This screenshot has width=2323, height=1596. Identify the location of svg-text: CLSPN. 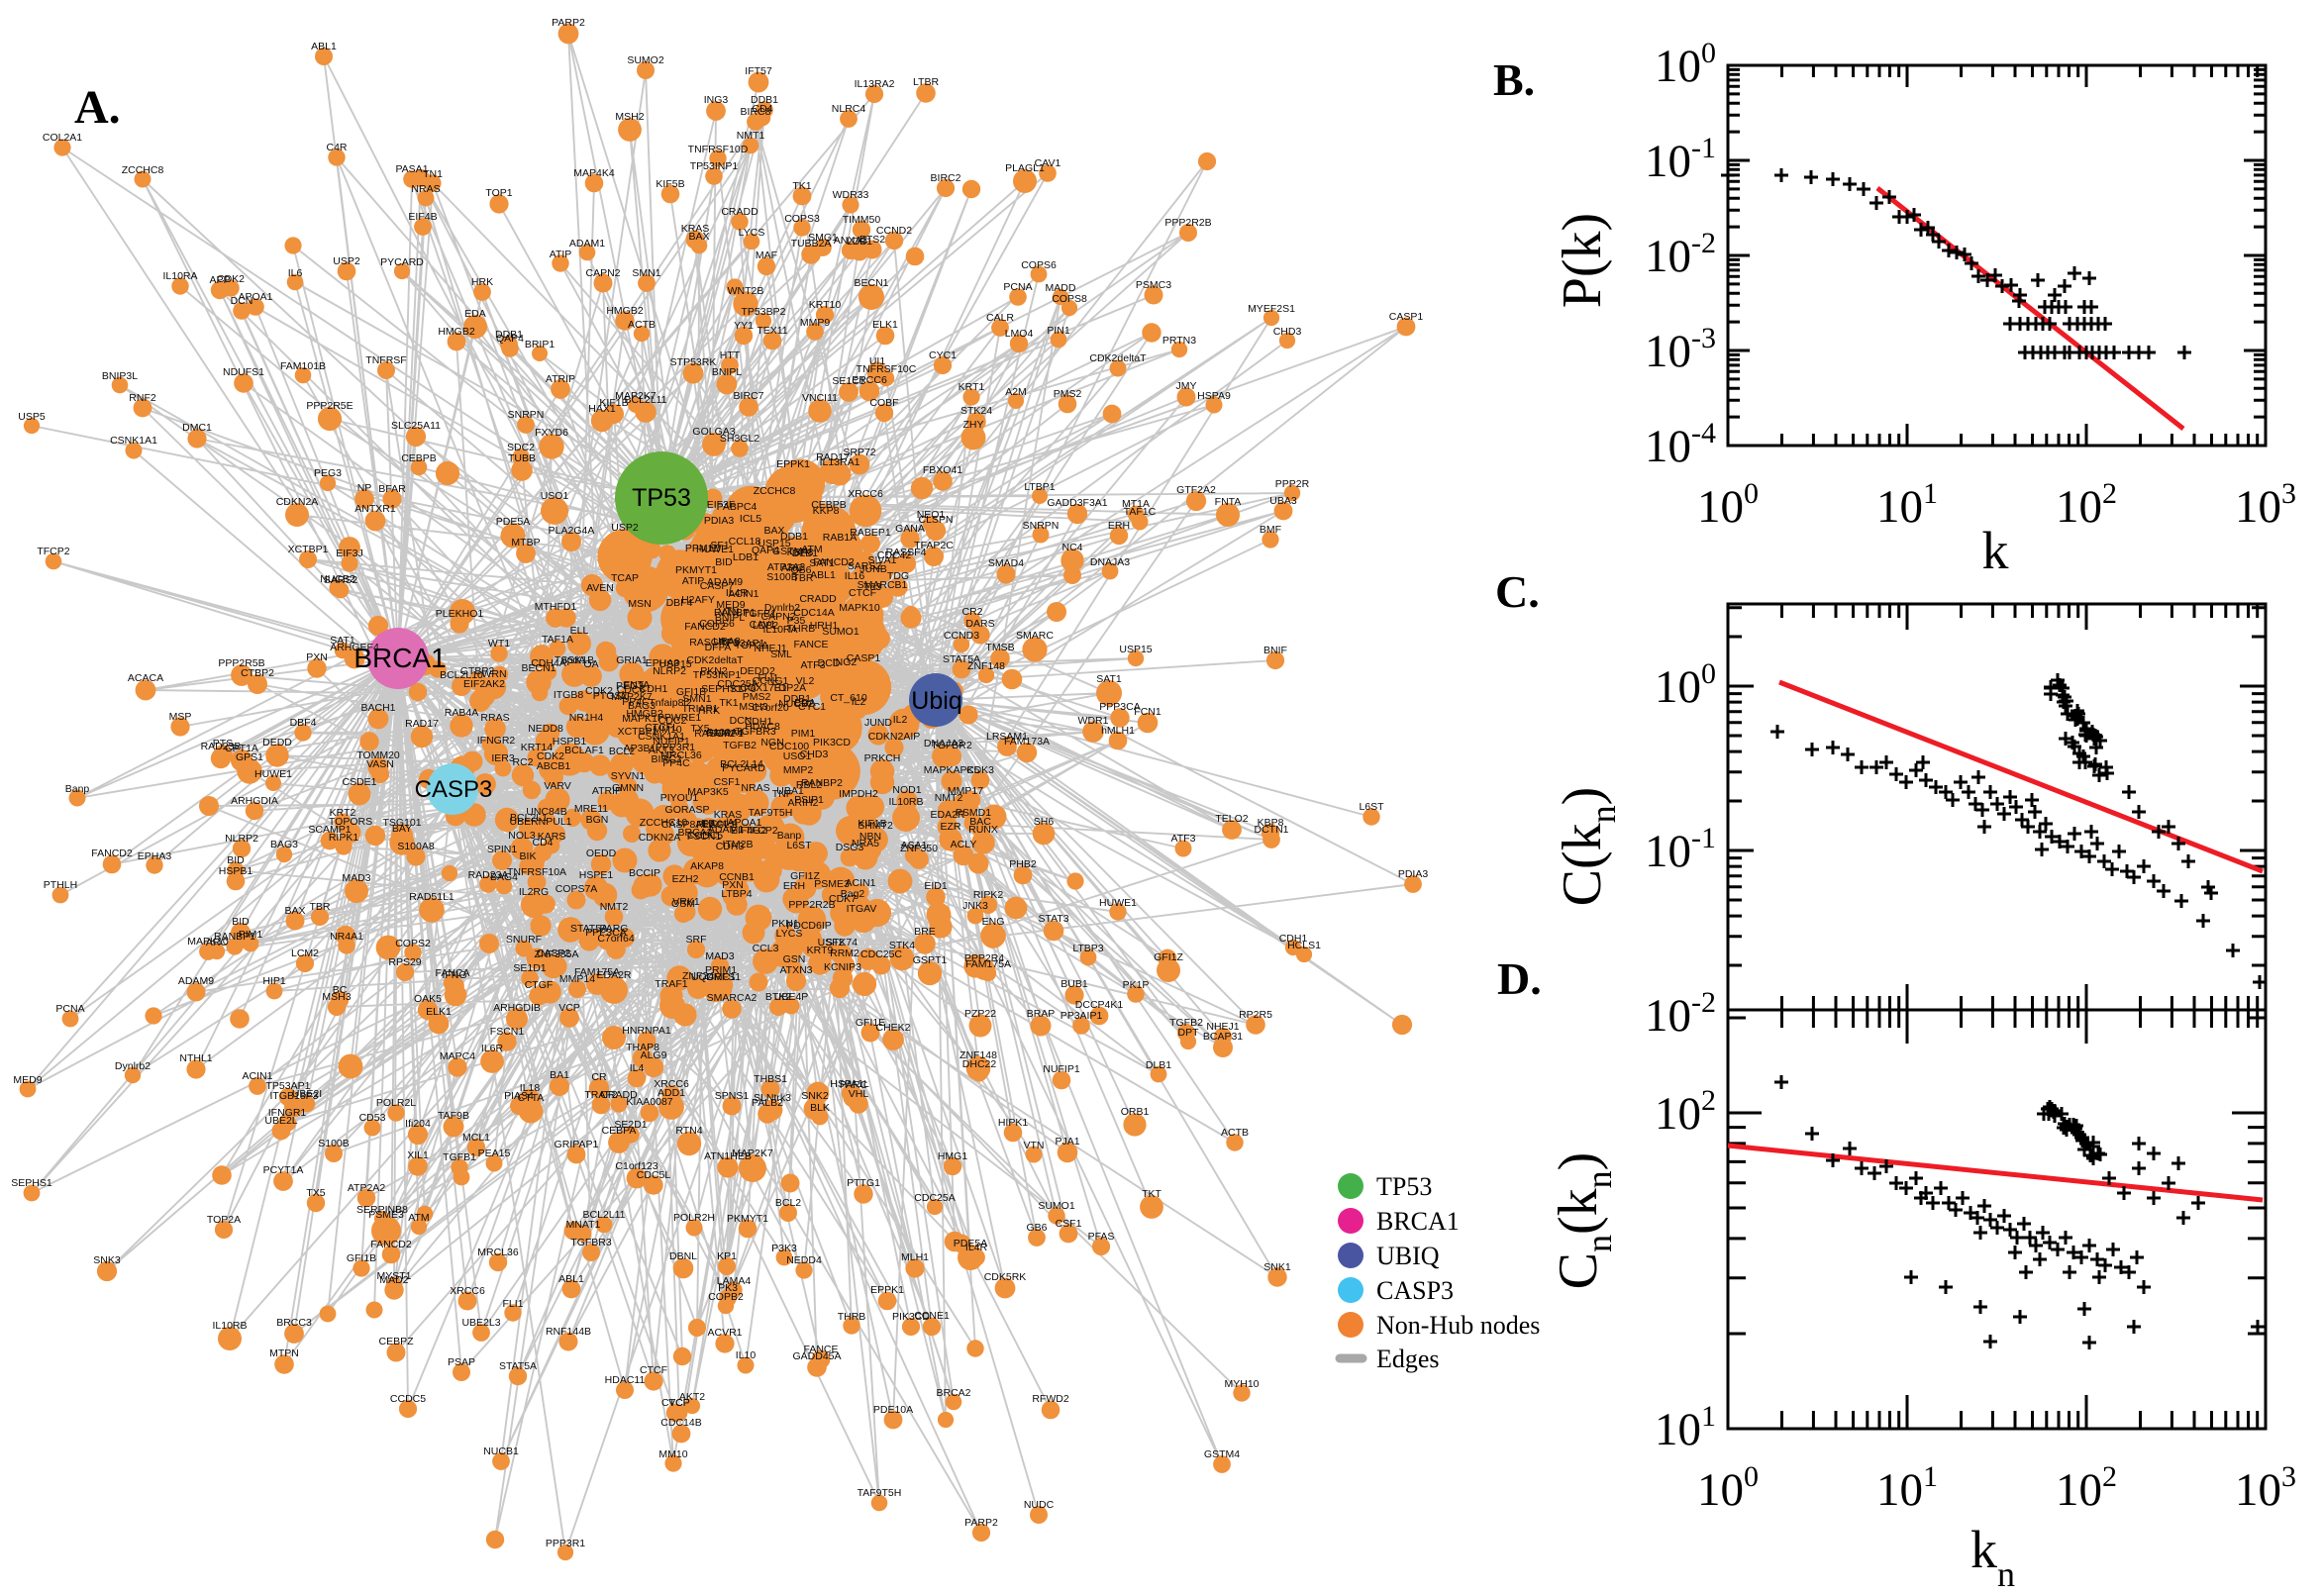
(936, 520).